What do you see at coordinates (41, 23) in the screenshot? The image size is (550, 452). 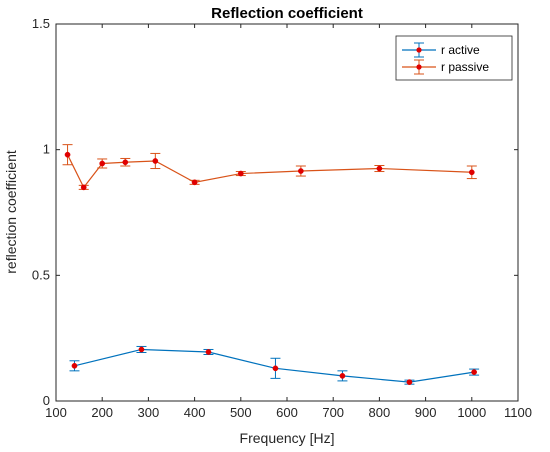 I see `y-tick-label: 1.5` at bounding box center [41, 23].